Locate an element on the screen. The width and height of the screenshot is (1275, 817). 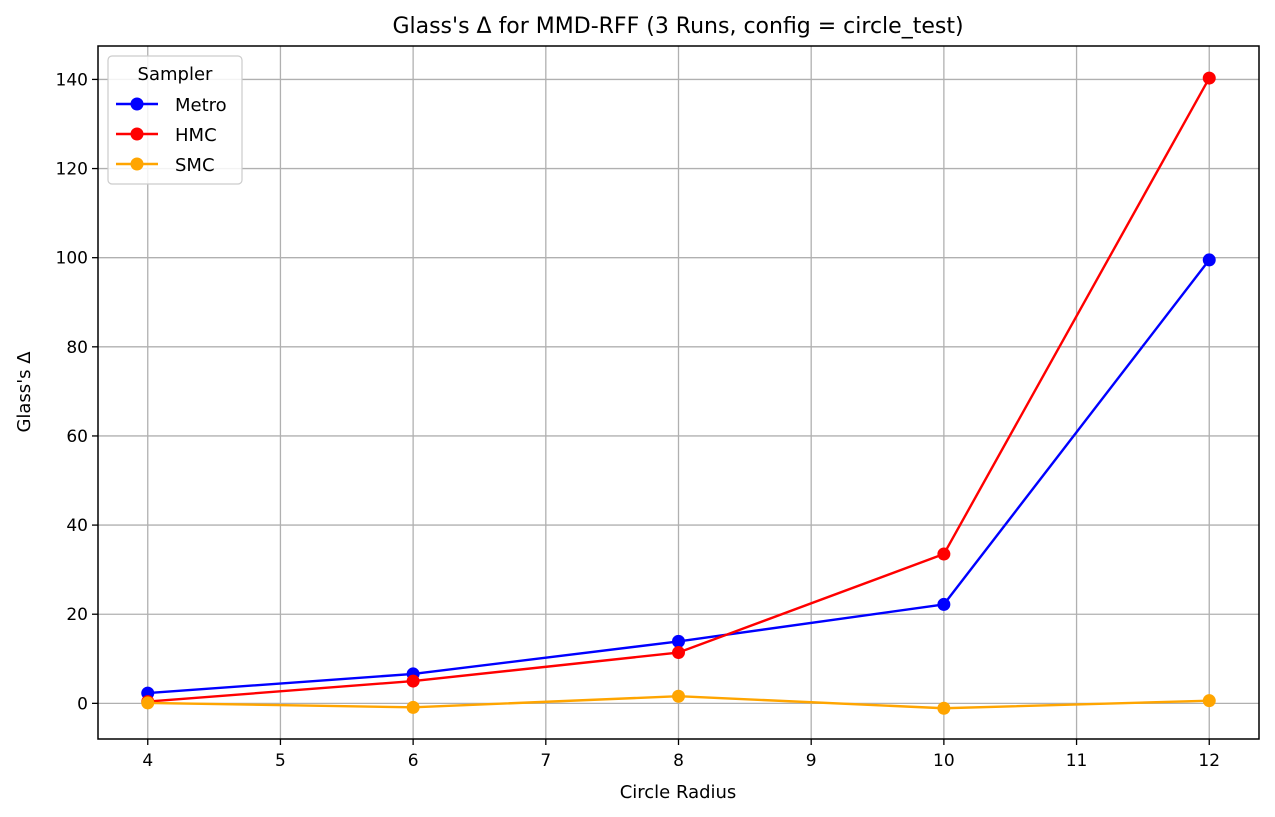
y-tick-label: 20 is located at coordinates (77, 615).